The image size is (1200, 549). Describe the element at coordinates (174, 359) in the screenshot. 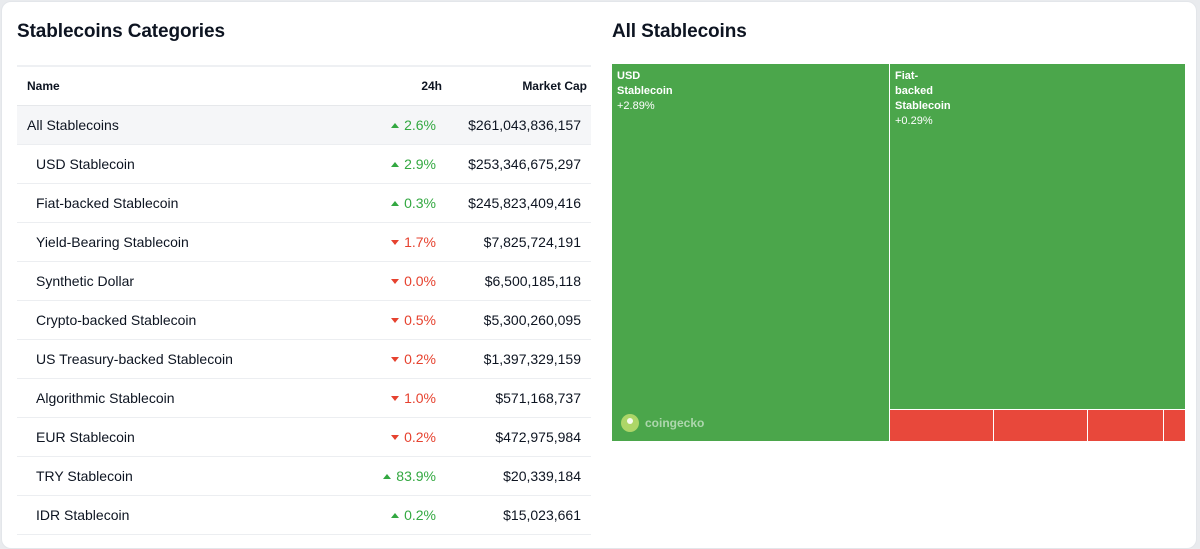

I see `category-name-link: US Treasury-backed Stablecoin` at that location.